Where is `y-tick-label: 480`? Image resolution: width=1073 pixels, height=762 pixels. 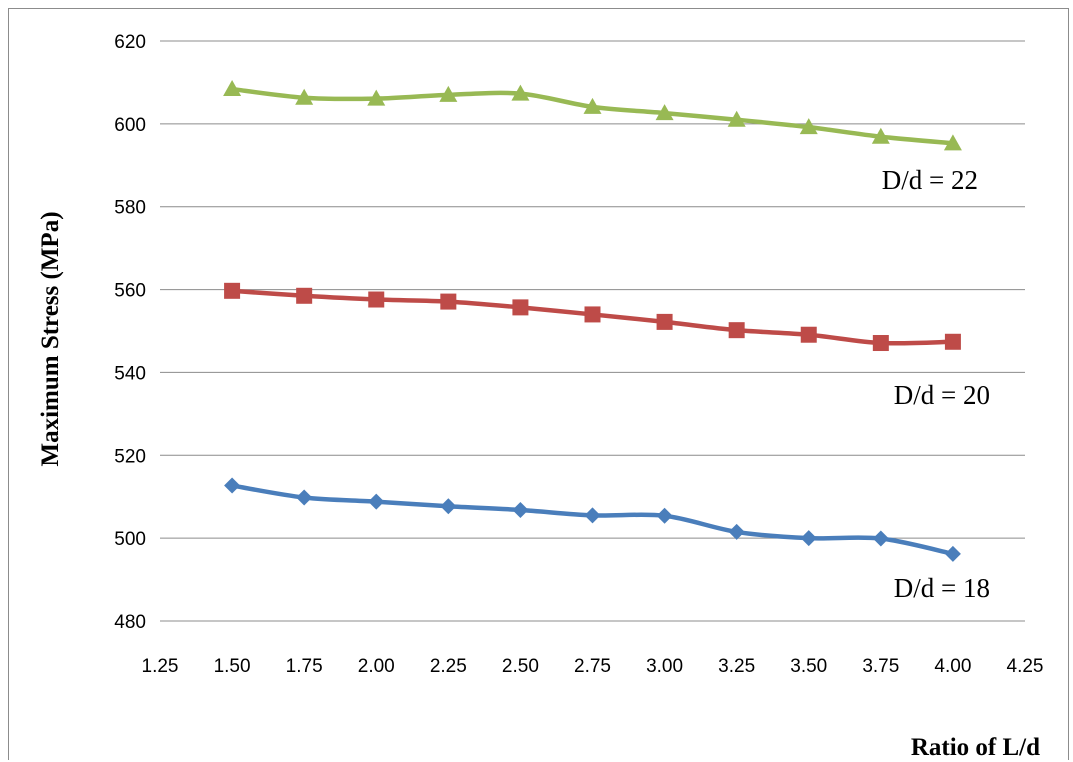 y-tick-label: 480 is located at coordinates (130, 622).